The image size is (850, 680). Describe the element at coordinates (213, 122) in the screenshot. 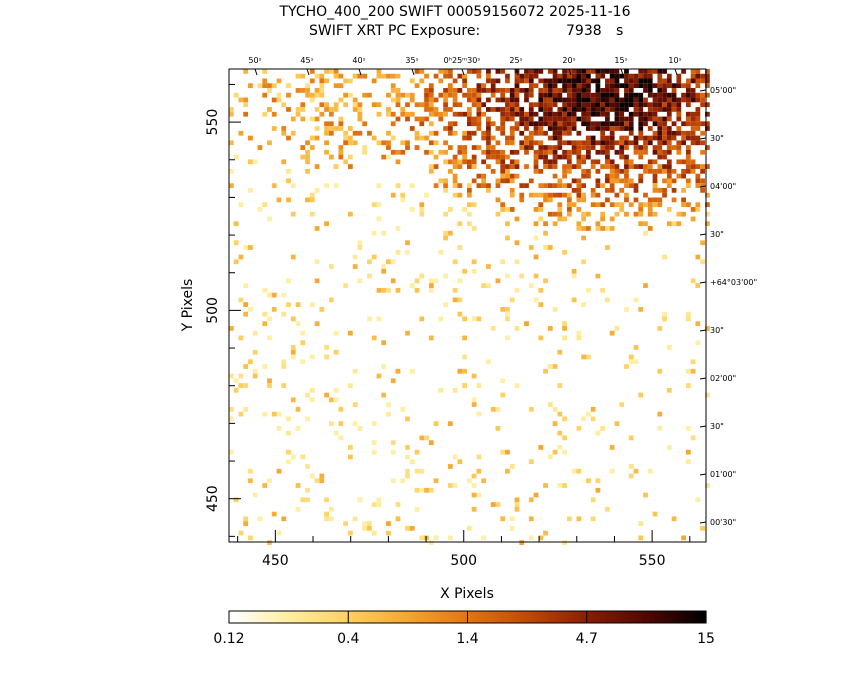

I see `y-tick-label: 550` at that location.